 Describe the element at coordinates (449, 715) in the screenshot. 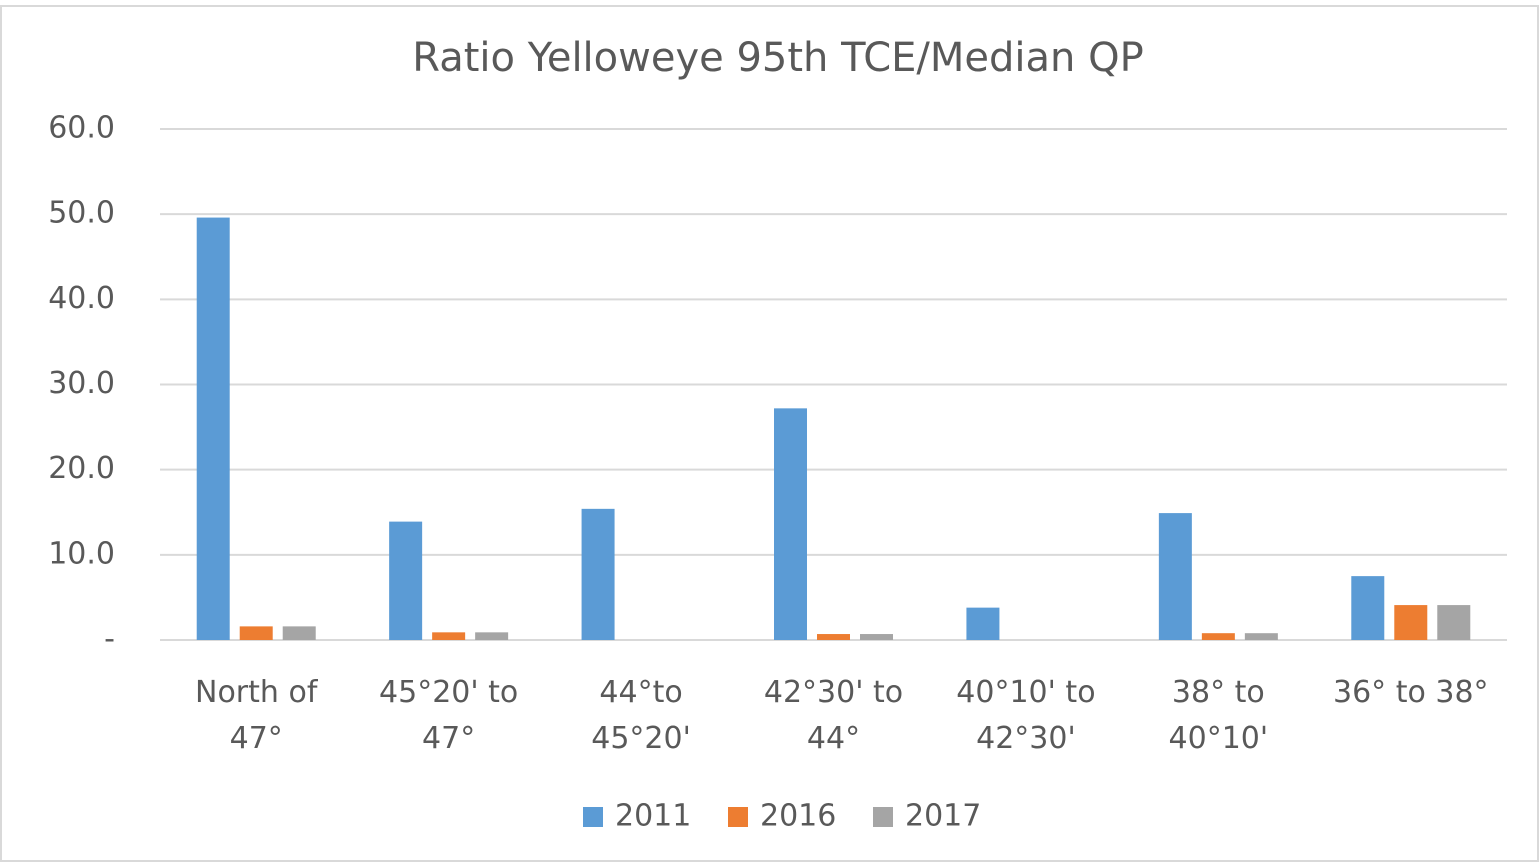

I see `x-tick-label: 45°20' to 47°` at that location.